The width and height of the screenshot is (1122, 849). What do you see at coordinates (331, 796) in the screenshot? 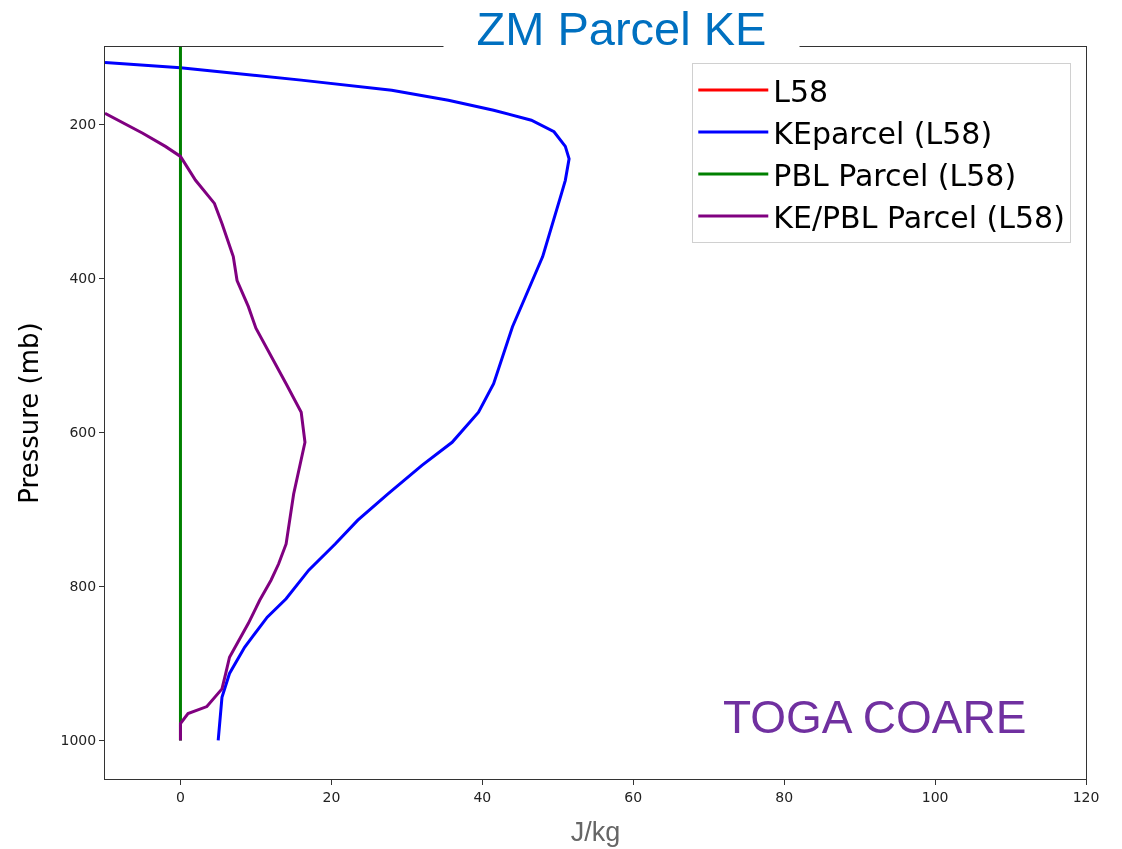
I see `x-tick-label: 20` at bounding box center [331, 796].